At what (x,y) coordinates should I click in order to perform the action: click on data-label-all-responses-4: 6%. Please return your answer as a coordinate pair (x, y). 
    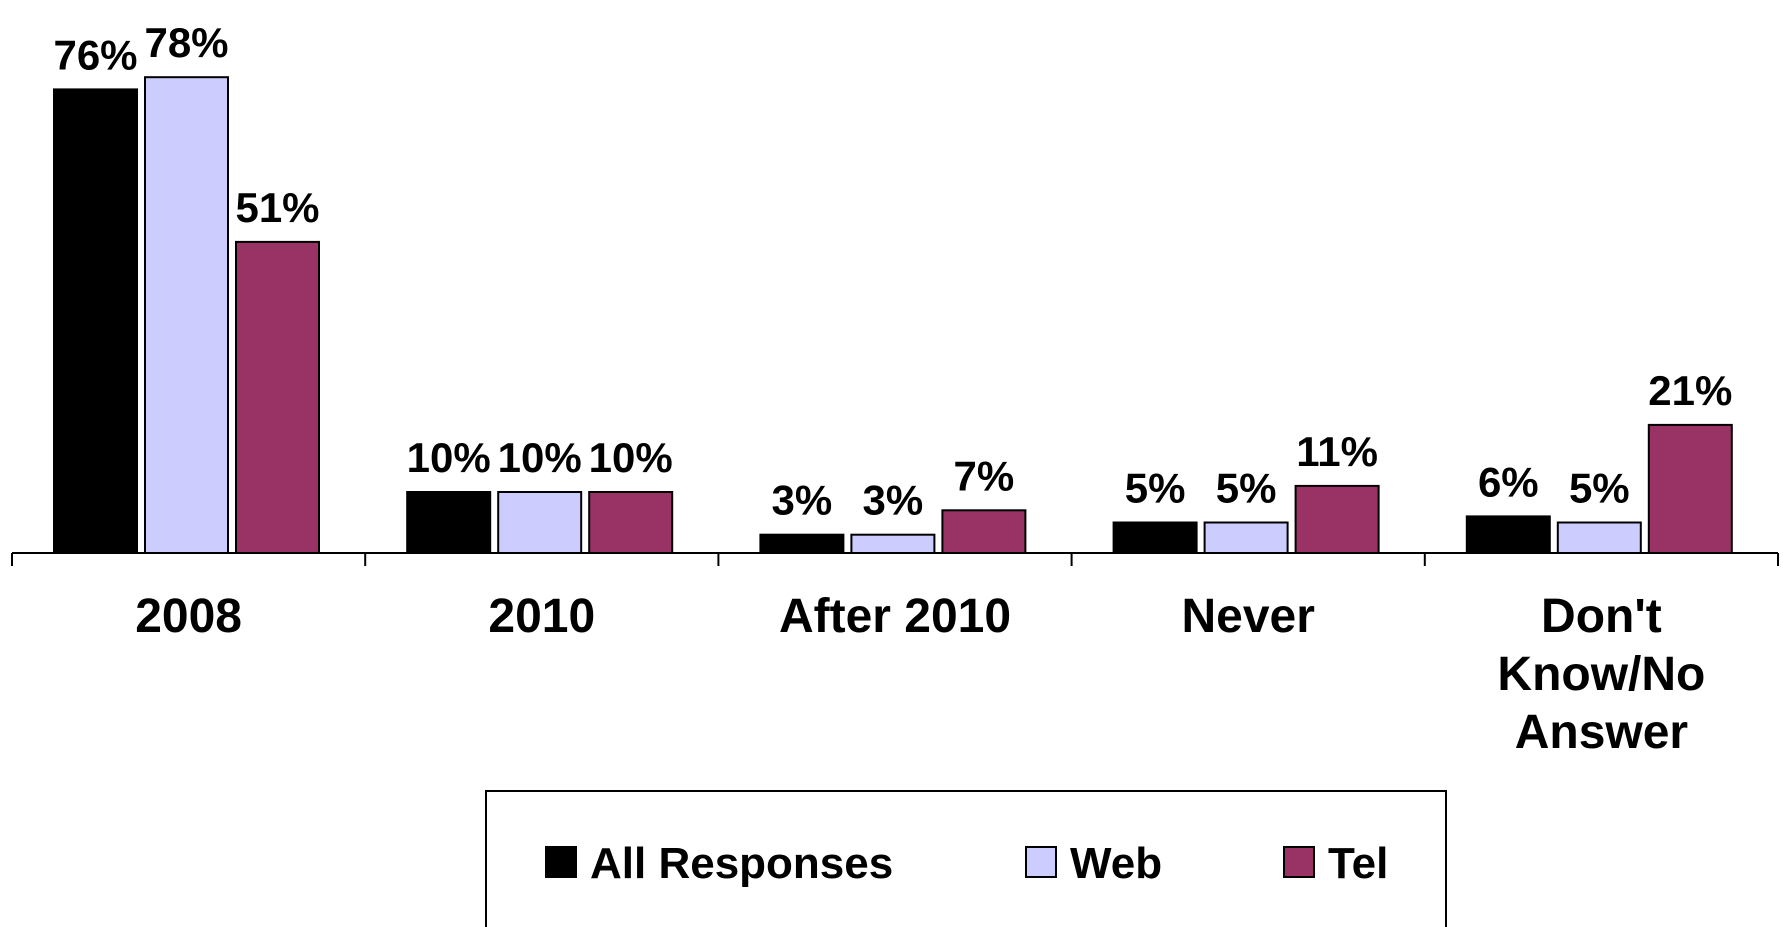
    Looking at the image, I should click on (1508, 481).